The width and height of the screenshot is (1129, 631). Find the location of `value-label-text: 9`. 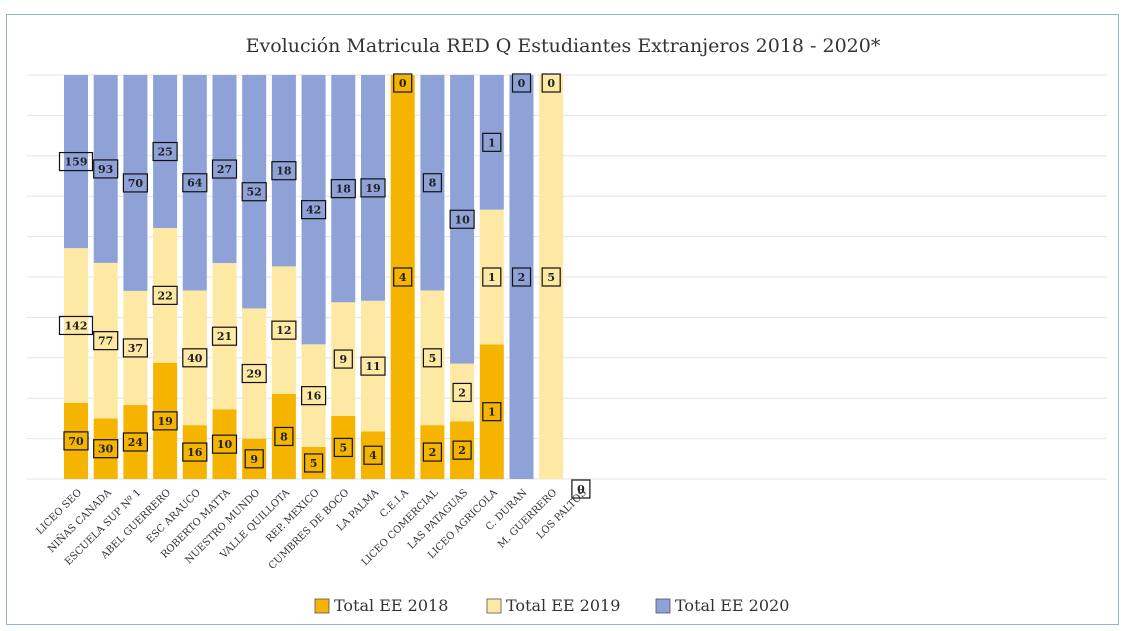

value-label-text: 9 is located at coordinates (254, 459).